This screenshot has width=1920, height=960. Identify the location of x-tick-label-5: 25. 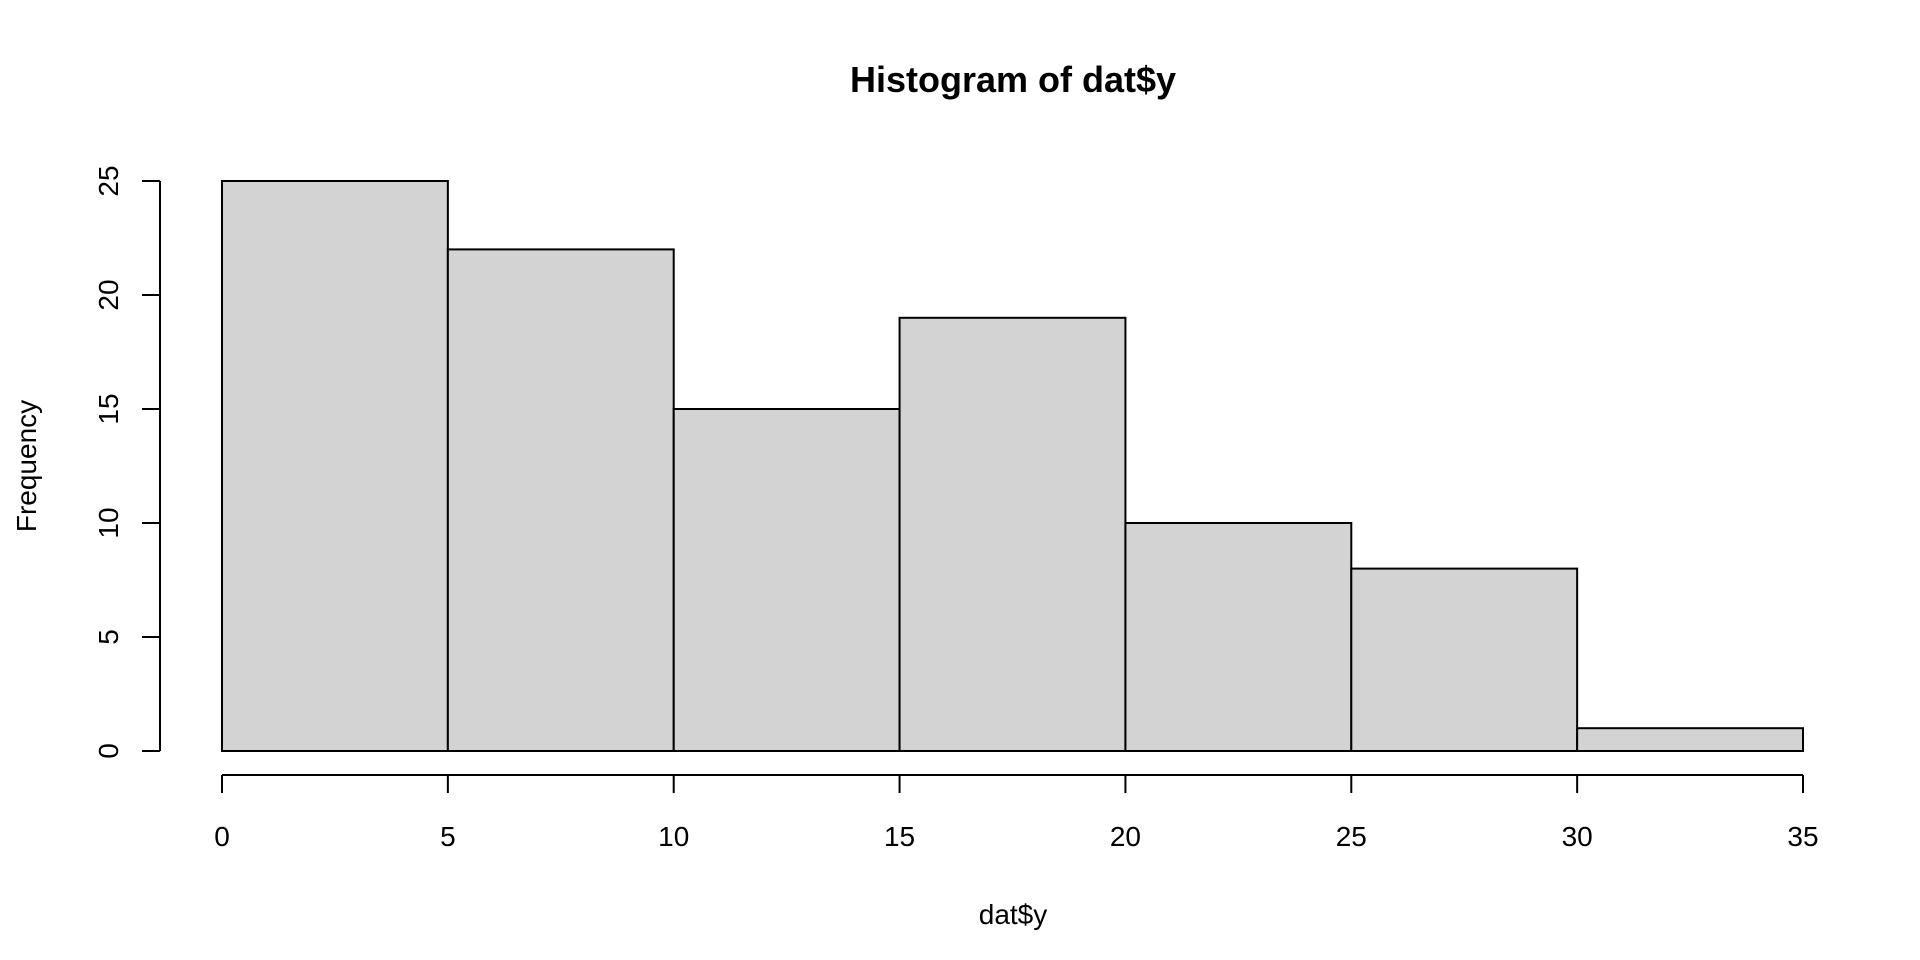
(1351, 836).